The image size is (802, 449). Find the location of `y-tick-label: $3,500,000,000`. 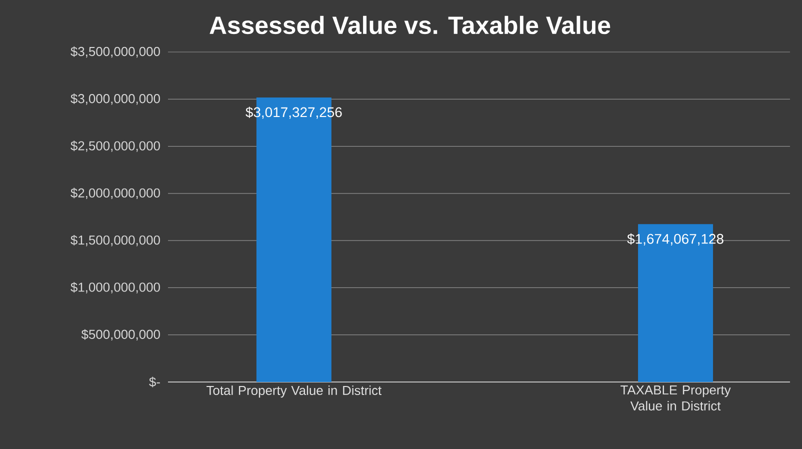

y-tick-label: $3,500,000,000 is located at coordinates (115, 52).